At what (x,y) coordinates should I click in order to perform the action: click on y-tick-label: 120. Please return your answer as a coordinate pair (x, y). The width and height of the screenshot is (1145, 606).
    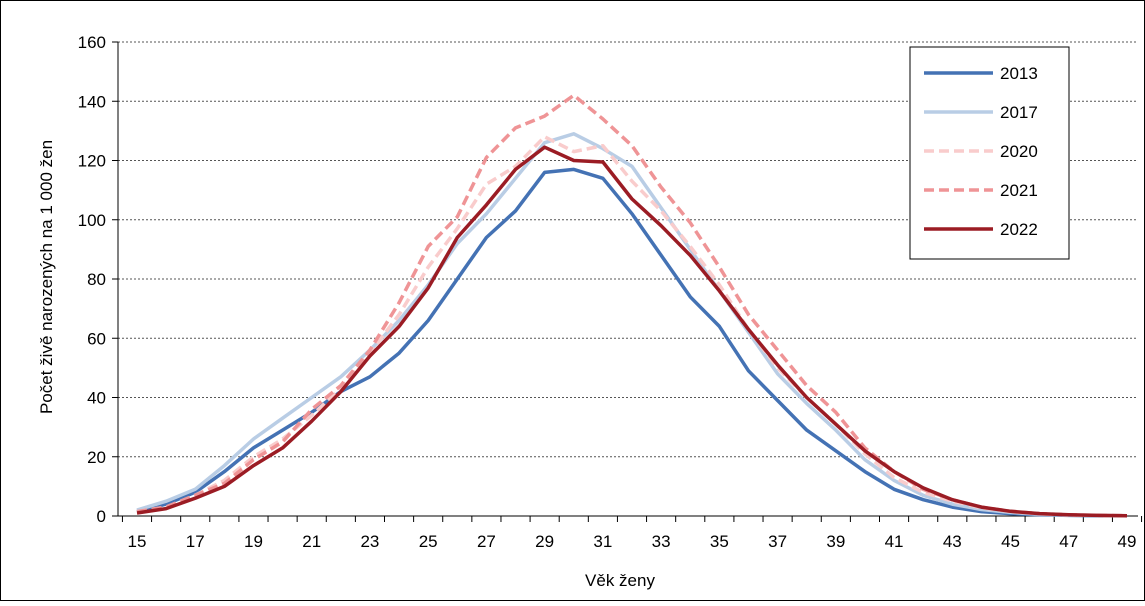
    Looking at the image, I should click on (92, 161).